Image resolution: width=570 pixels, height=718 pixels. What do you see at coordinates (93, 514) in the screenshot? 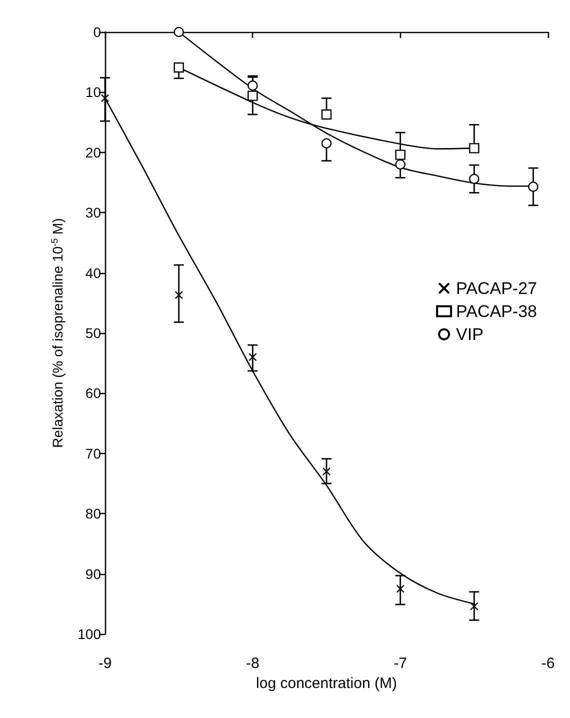
I see `y-tick-label: 80` at bounding box center [93, 514].